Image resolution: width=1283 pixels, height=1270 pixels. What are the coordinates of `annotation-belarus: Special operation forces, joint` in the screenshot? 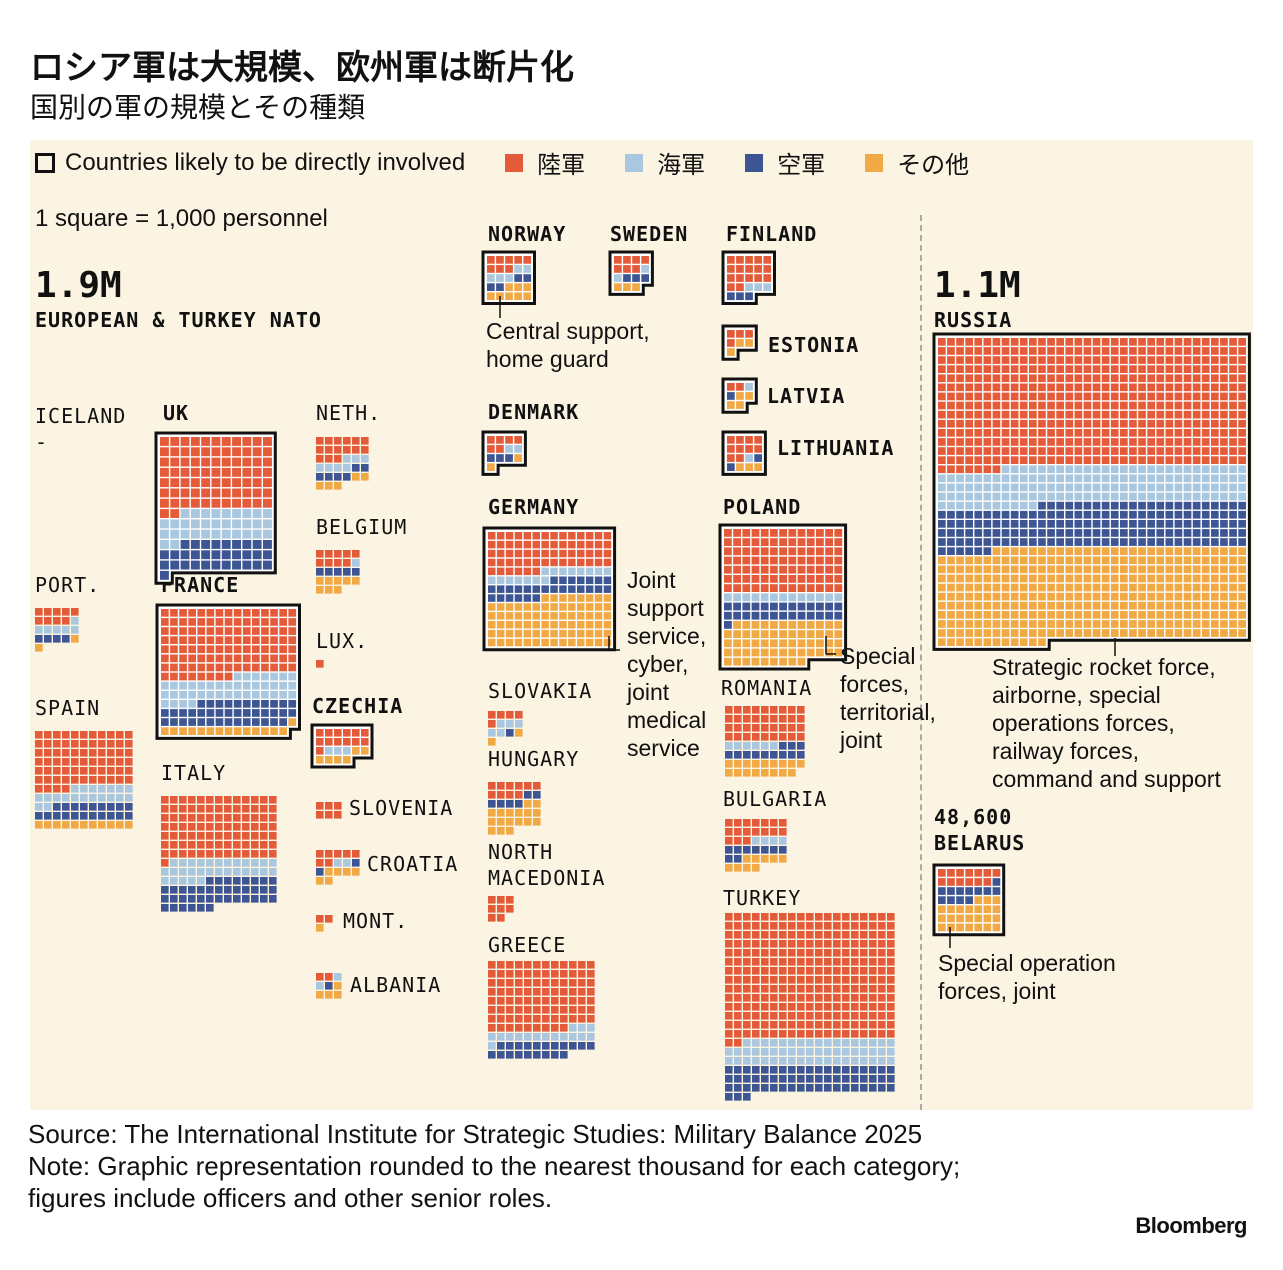 It's located at (1027, 977).